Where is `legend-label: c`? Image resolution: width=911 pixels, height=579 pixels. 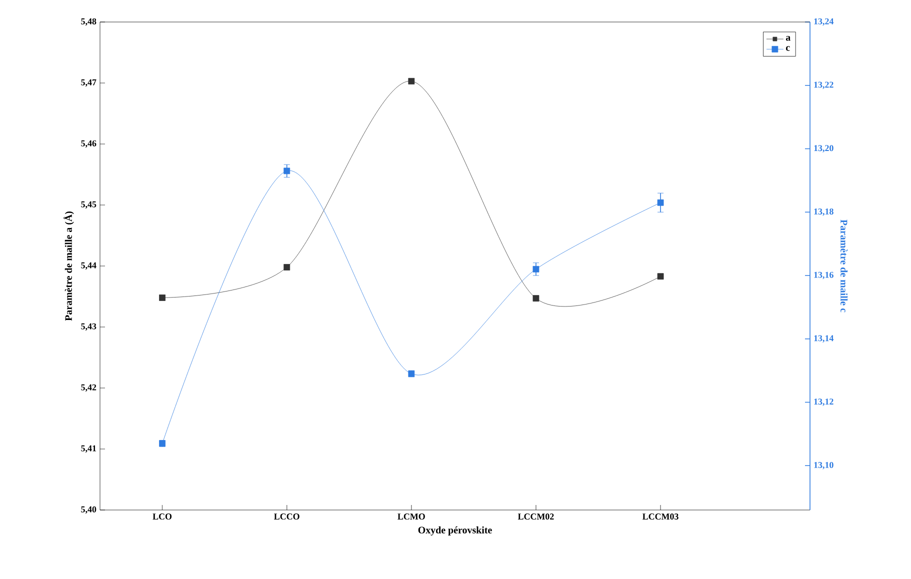
legend-label: c is located at coordinates (788, 48).